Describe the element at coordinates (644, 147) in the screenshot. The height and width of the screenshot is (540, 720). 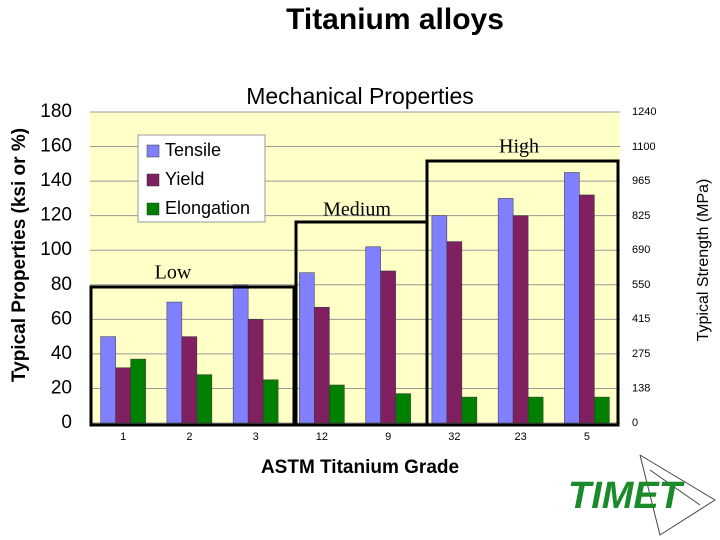
I see `y2-tick-label: 1100` at that location.